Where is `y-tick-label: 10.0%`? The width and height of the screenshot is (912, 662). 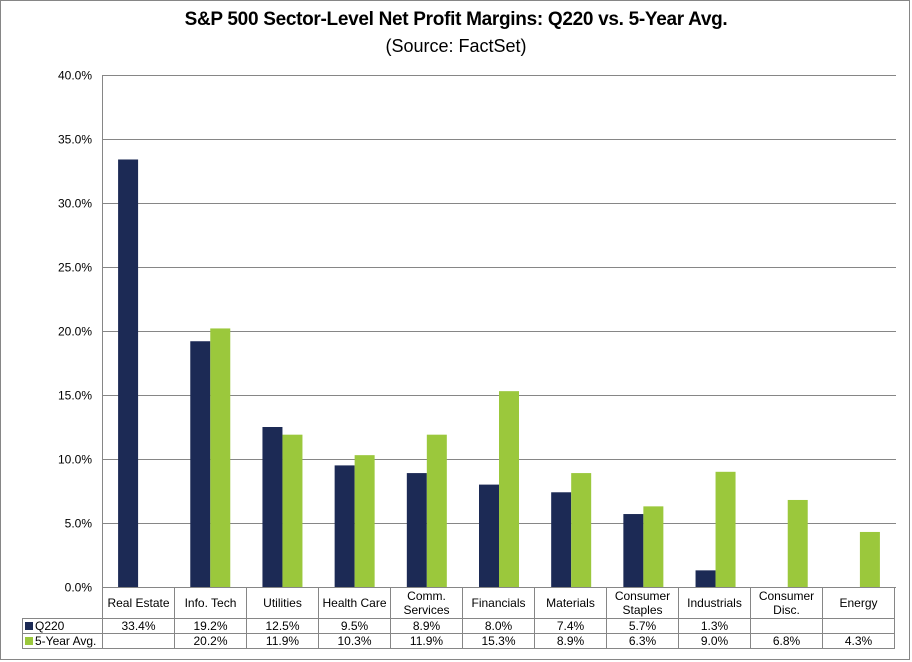
y-tick-label: 10.0% is located at coordinates (75, 460).